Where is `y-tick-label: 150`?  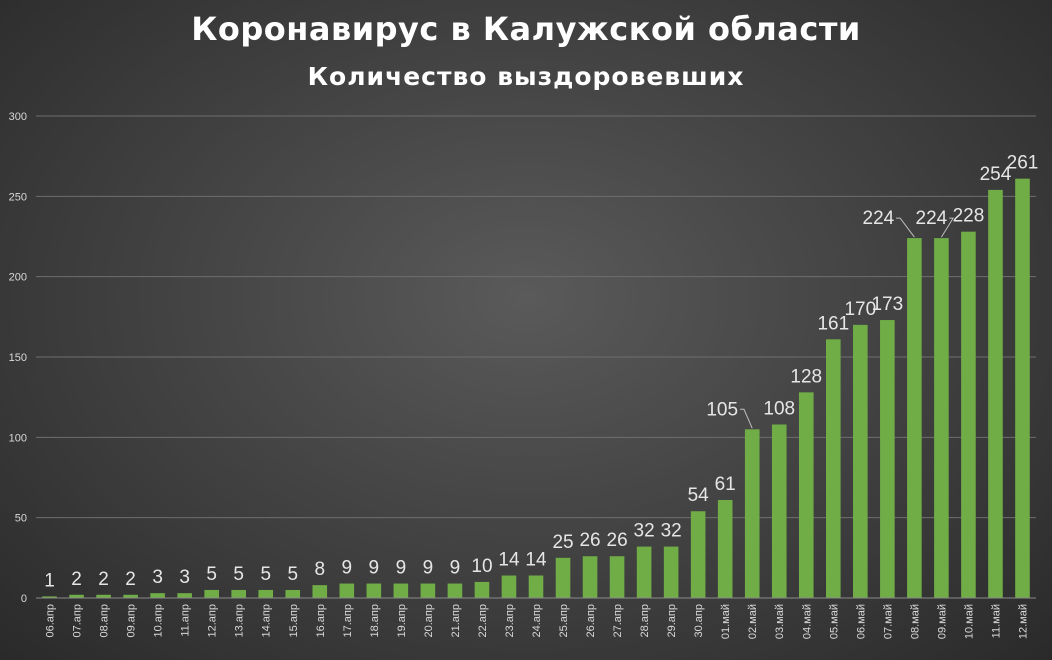 y-tick-label: 150 is located at coordinates (18, 358).